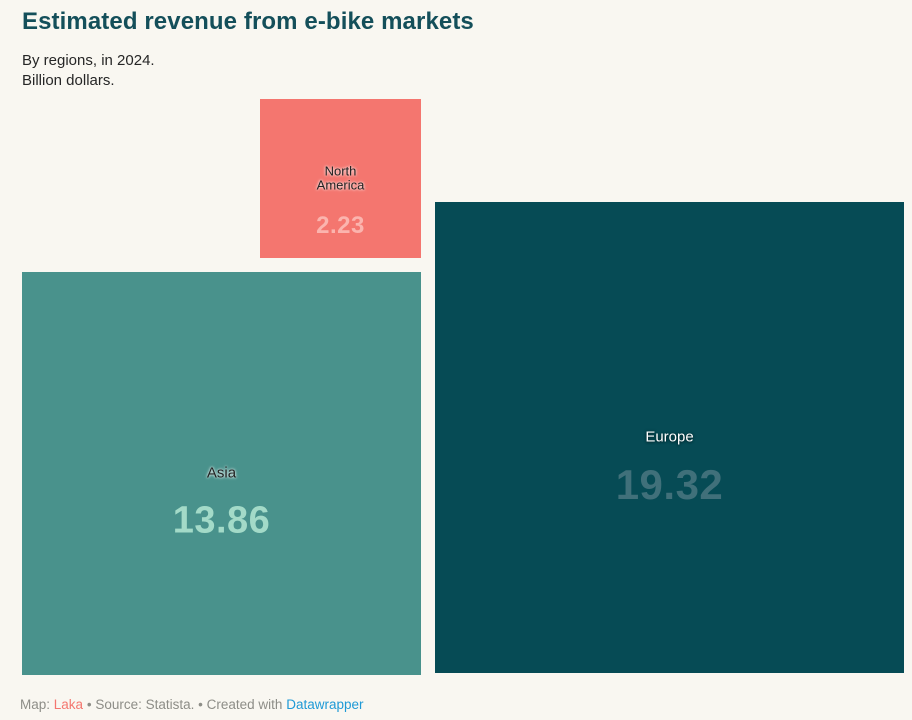 The width and height of the screenshot is (912, 720). I want to click on region-value-asia: 13.86, so click(221, 520).